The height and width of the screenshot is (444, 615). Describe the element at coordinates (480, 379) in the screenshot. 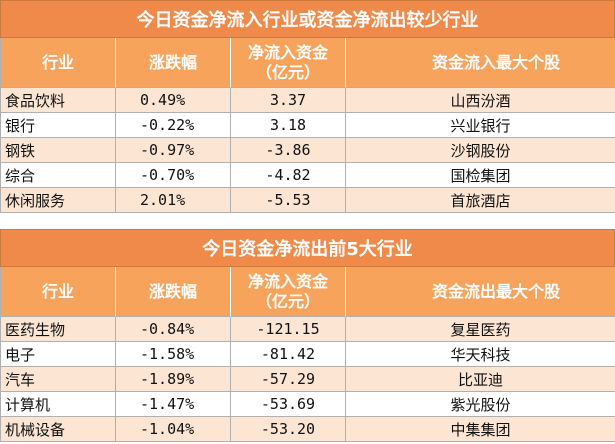

I see `stock-cell: 比亚迪` at that location.